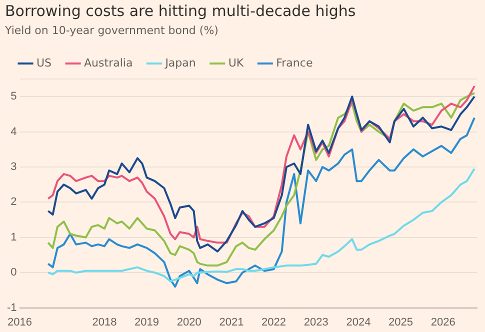 The height and width of the screenshot is (332, 485). Describe the element at coordinates (147, 322) in the screenshot. I see `x-tick-label: 2019` at that location.